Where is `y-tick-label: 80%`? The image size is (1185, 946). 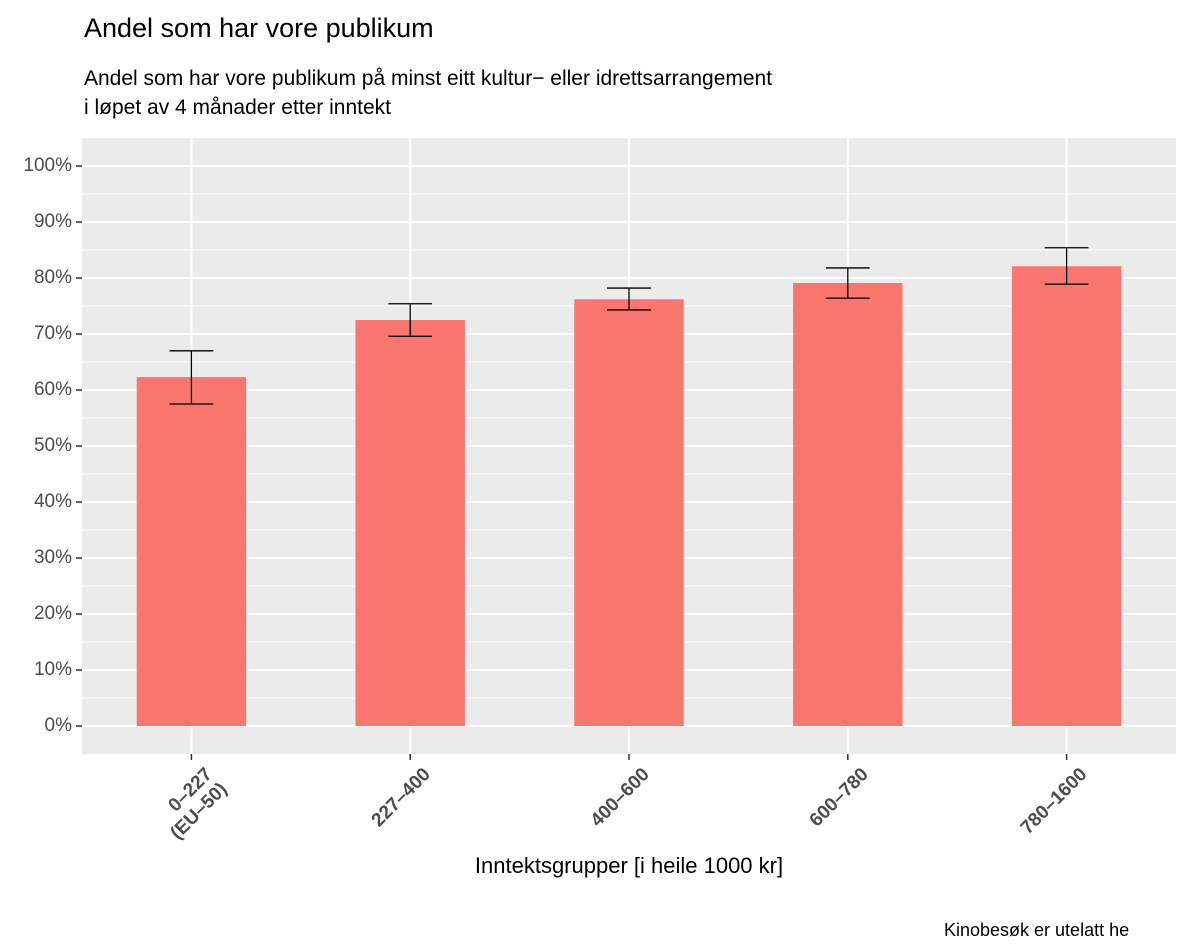
y-tick-label: 80% is located at coordinates (53, 277).